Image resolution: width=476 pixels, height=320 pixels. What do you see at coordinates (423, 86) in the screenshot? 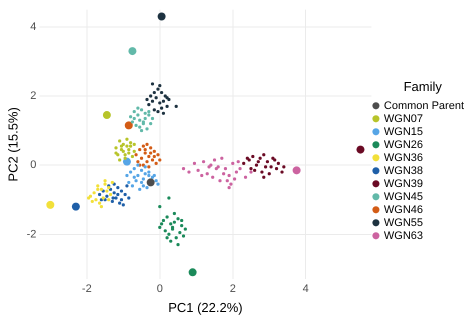
I see `legend-title: Family` at bounding box center [423, 86].